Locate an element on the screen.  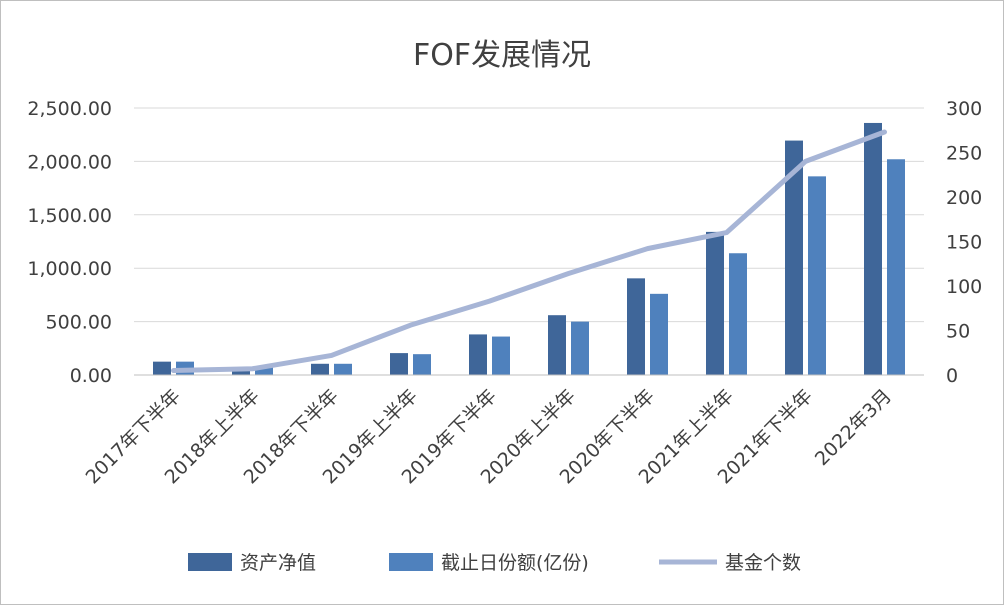
y-axis-right: 0 50 100 150 200 250 300 is located at coordinates (964, 242).